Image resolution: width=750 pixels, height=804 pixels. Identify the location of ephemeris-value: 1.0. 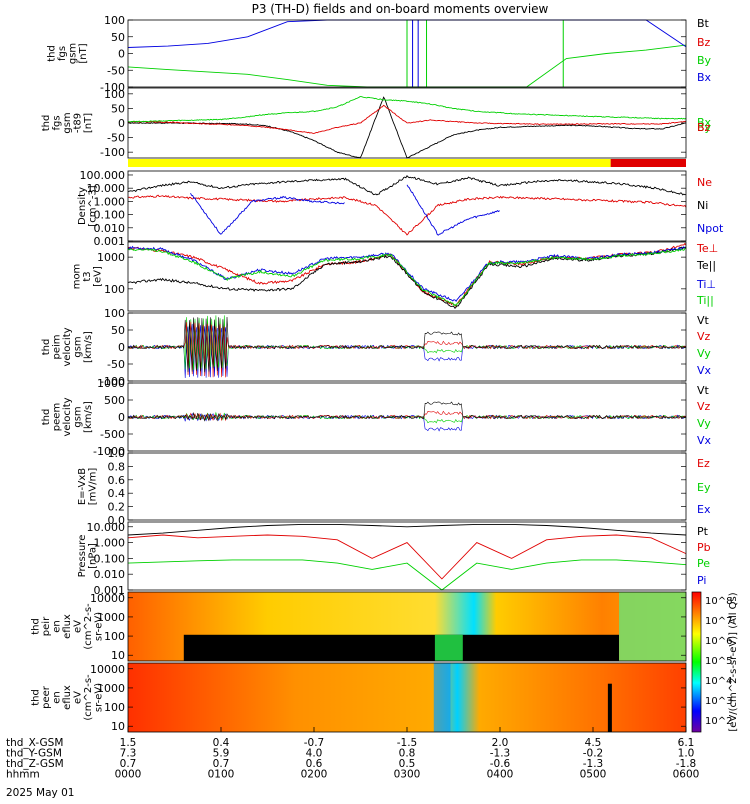
(686, 754).